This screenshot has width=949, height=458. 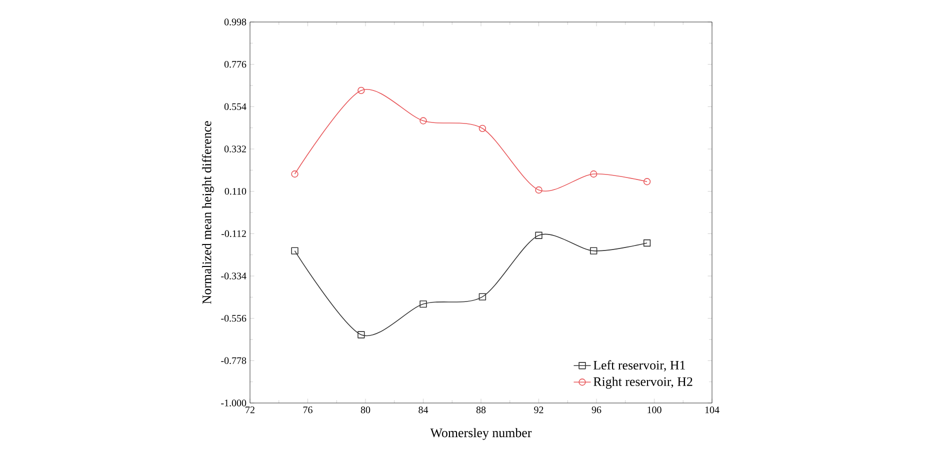 What do you see at coordinates (639, 366) in the screenshot?
I see `legend-label: Left reservoir, H1` at bounding box center [639, 366].